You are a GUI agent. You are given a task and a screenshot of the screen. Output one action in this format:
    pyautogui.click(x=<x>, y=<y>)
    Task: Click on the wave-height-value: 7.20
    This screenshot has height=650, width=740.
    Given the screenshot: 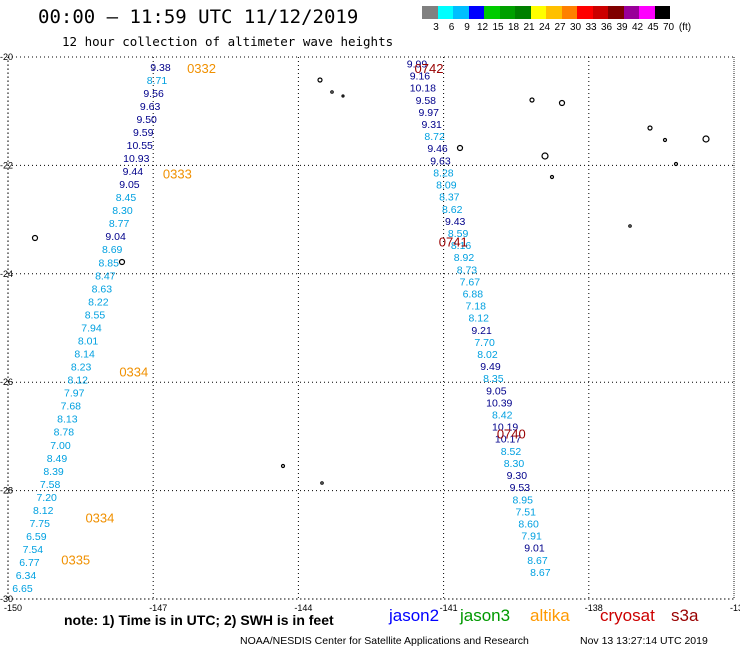 What is the action you would take?
    pyautogui.click(x=46, y=498)
    